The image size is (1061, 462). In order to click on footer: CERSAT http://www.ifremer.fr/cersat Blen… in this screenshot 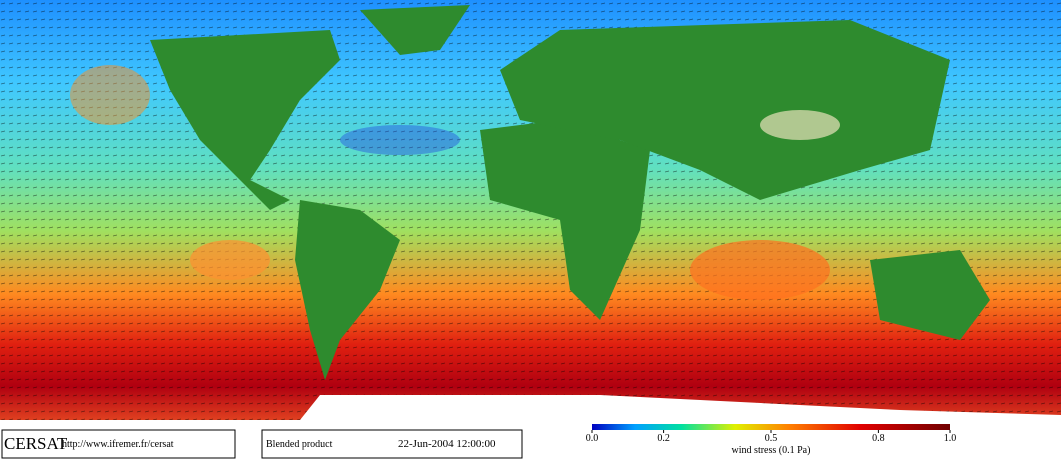, I will do `click(530, 445)`.